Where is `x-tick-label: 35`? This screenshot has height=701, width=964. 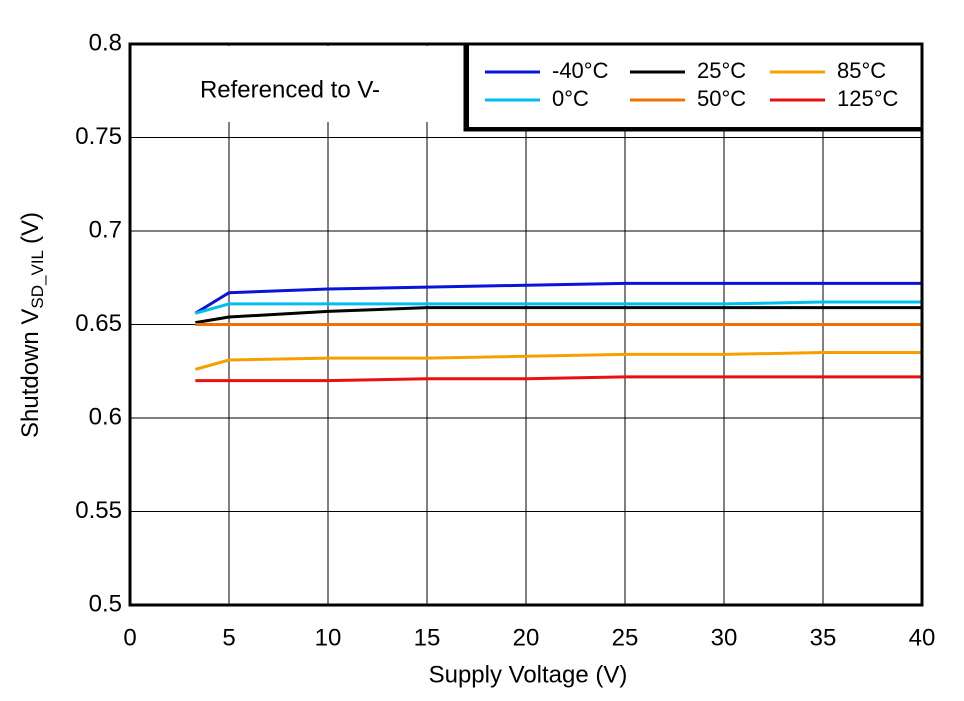
x-tick-label: 35 is located at coordinates (823, 637).